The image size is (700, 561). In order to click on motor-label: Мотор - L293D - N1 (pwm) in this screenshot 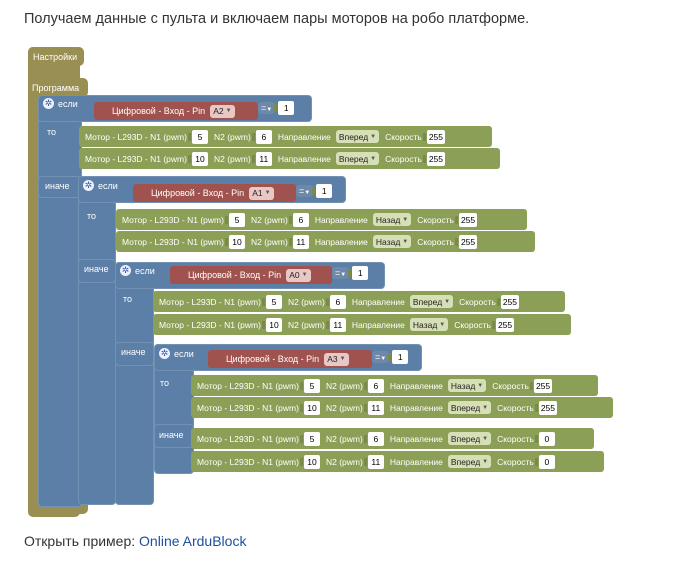, I will do `click(248, 385)`.